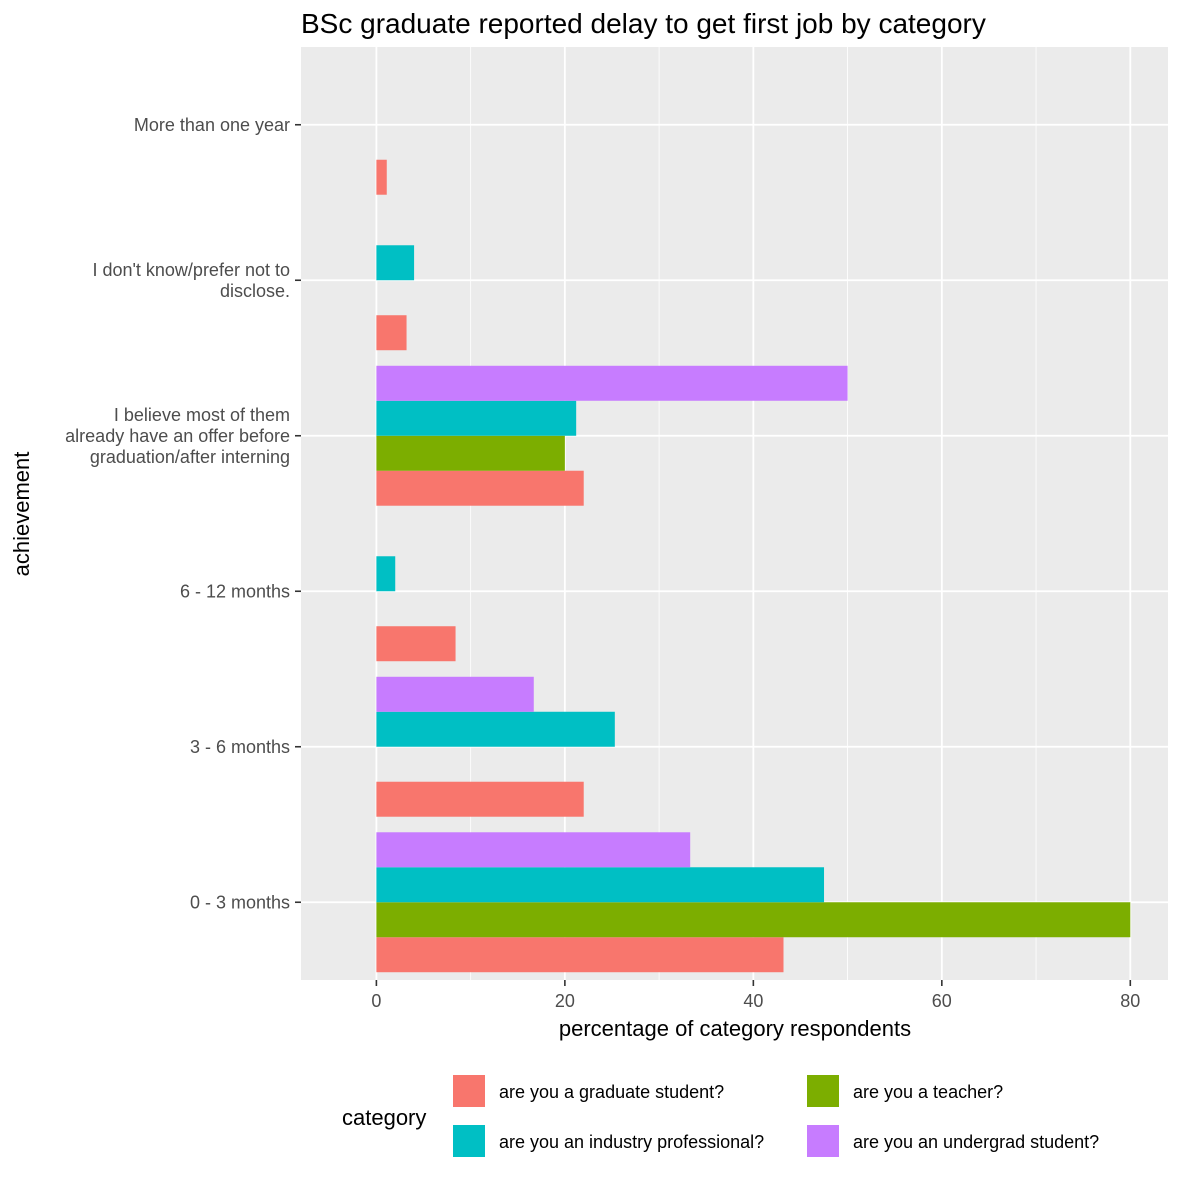  Describe the element at coordinates (753, 1001) in the screenshot. I see `x-tick-label: 40` at that location.